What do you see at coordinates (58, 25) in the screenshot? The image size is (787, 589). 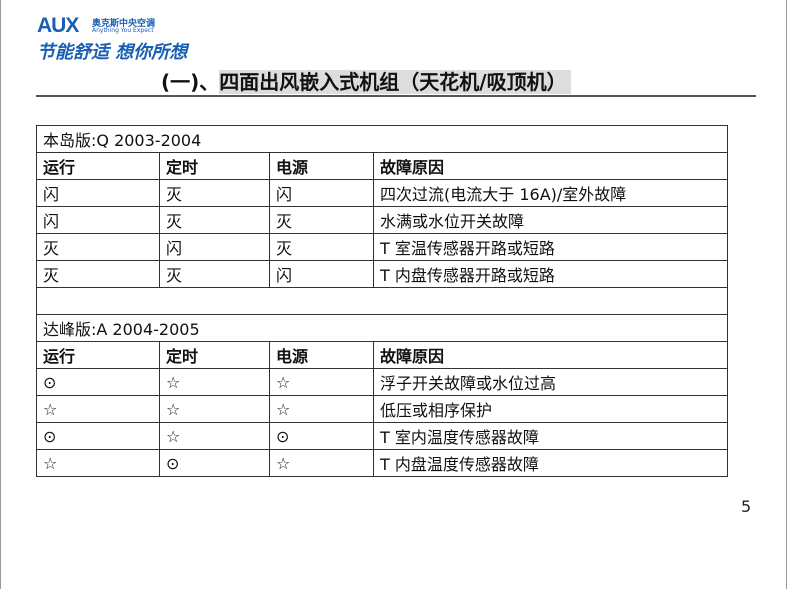 I see `logo-brand: AUX` at bounding box center [58, 25].